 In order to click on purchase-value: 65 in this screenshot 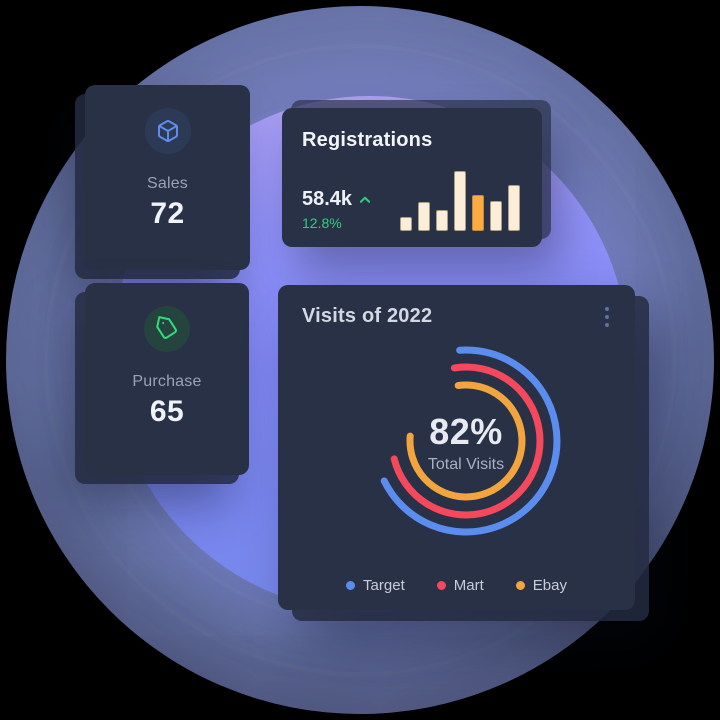, I will do `click(167, 411)`.